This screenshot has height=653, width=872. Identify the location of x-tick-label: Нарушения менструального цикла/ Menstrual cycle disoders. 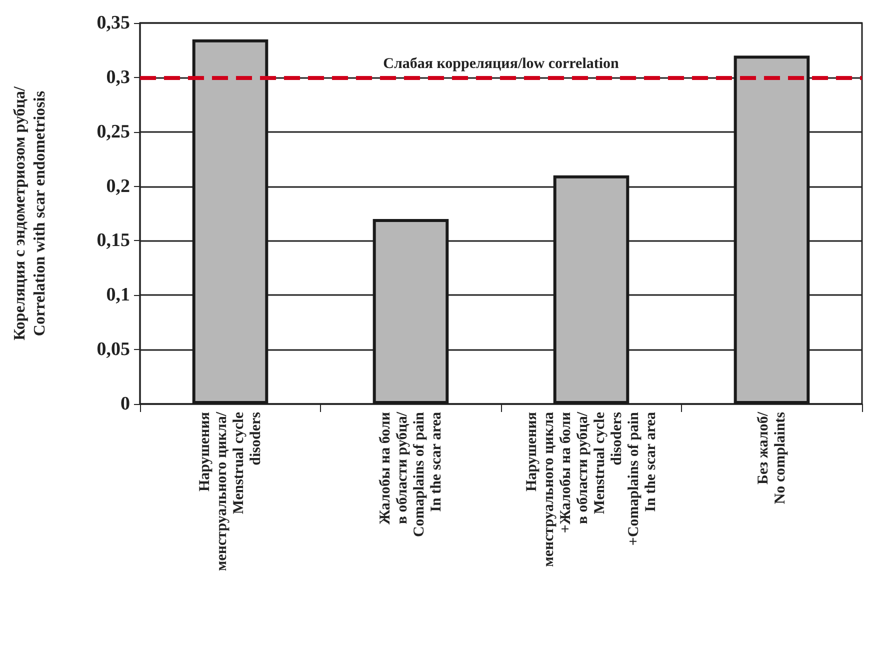
(230, 491).